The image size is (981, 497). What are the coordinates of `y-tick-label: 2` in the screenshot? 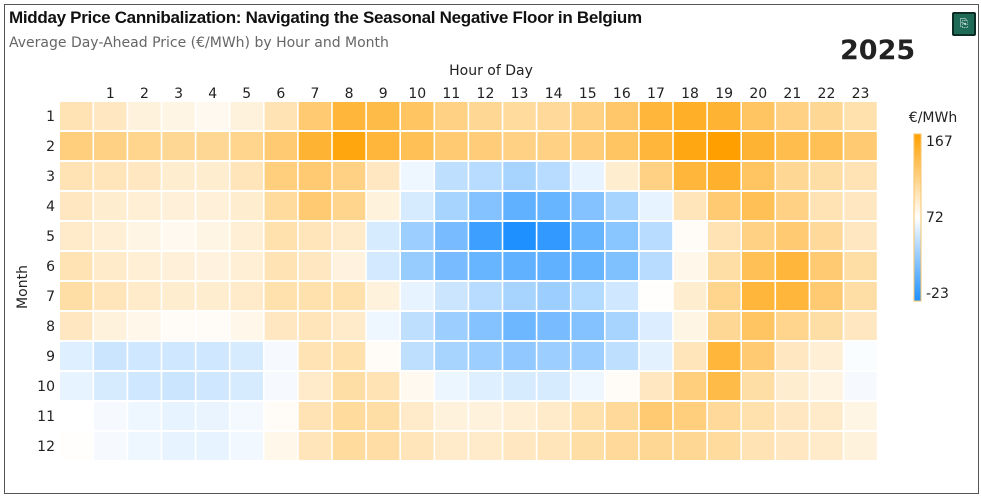 It's located at (50, 147).